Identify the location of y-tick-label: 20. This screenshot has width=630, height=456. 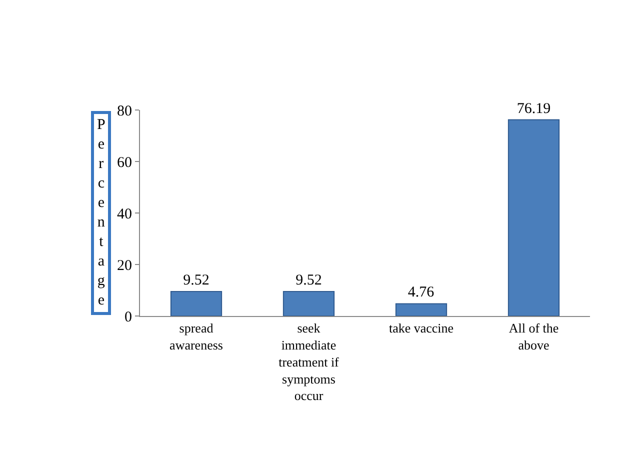
(124, 266).